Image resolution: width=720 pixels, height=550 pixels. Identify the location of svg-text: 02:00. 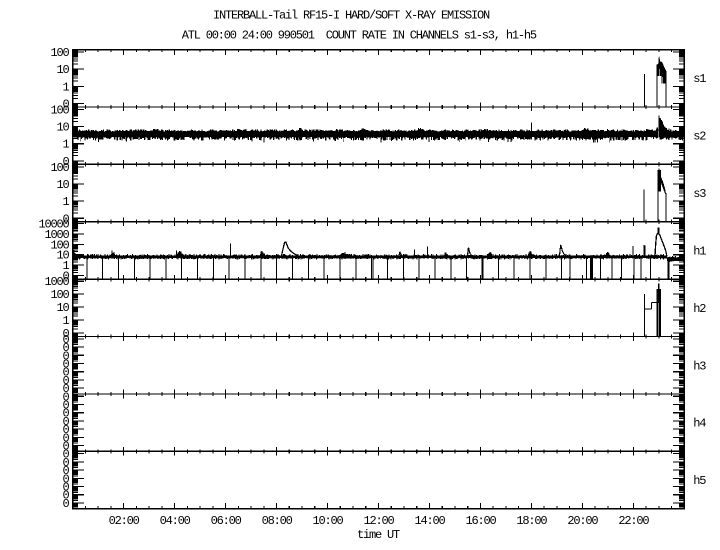
(124, 521).